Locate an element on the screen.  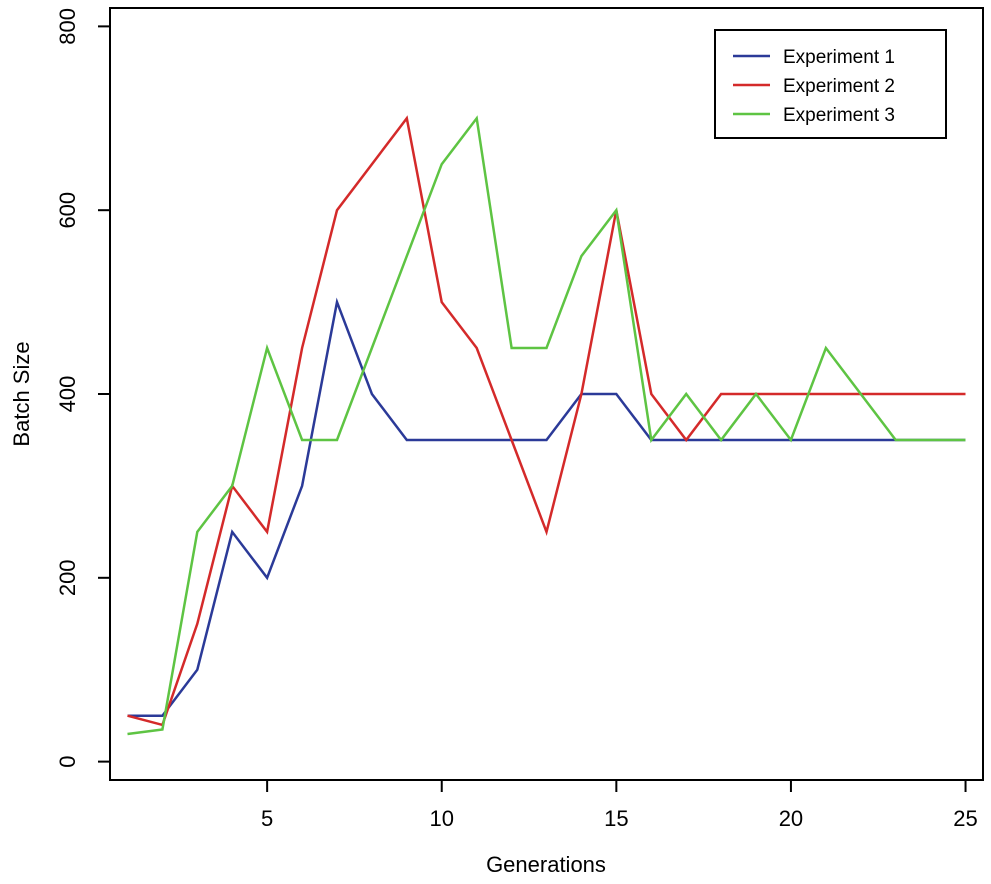
y-tick-label: 600 is located at coordinates (67, 210).